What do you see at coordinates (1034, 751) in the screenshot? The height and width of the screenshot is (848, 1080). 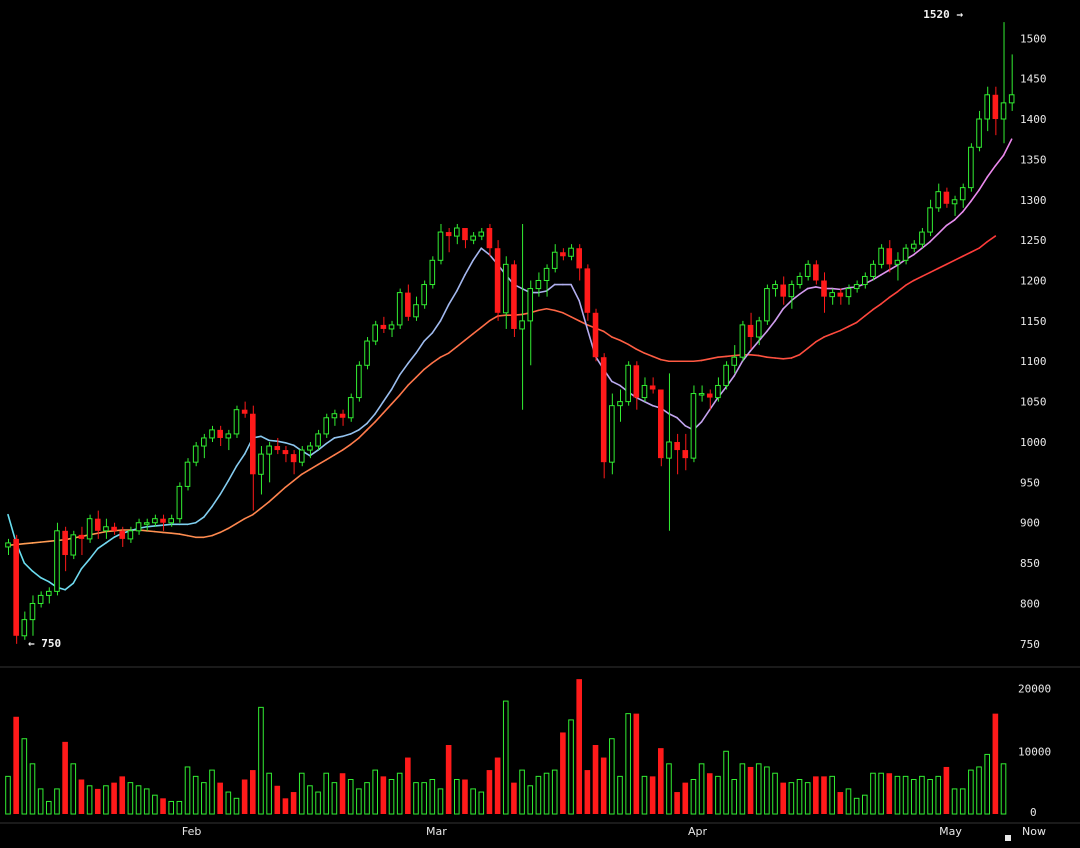 I see `volume-tick-label: 10000` at bounding box center [1034, 751].